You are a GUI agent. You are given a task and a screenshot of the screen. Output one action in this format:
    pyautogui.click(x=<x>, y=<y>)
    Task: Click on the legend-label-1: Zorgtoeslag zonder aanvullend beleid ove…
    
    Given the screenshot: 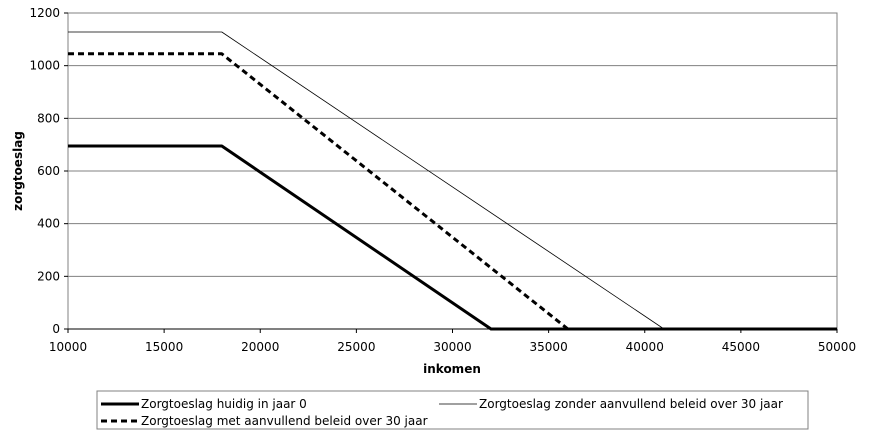 What is the action you would take?
    pyautogui.click(x=631, y=404)
    